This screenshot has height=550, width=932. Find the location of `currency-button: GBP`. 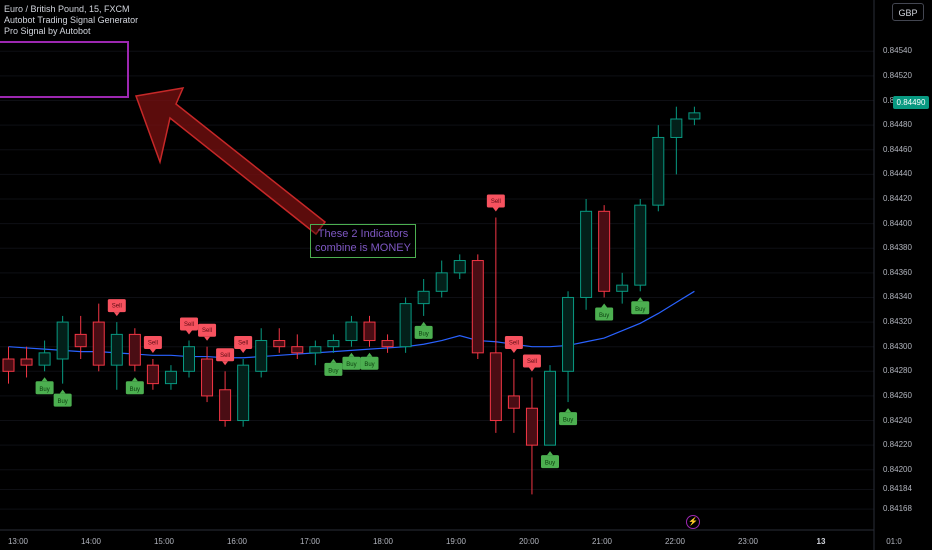

currency-button: GBP is located at coordinates (908, 12).